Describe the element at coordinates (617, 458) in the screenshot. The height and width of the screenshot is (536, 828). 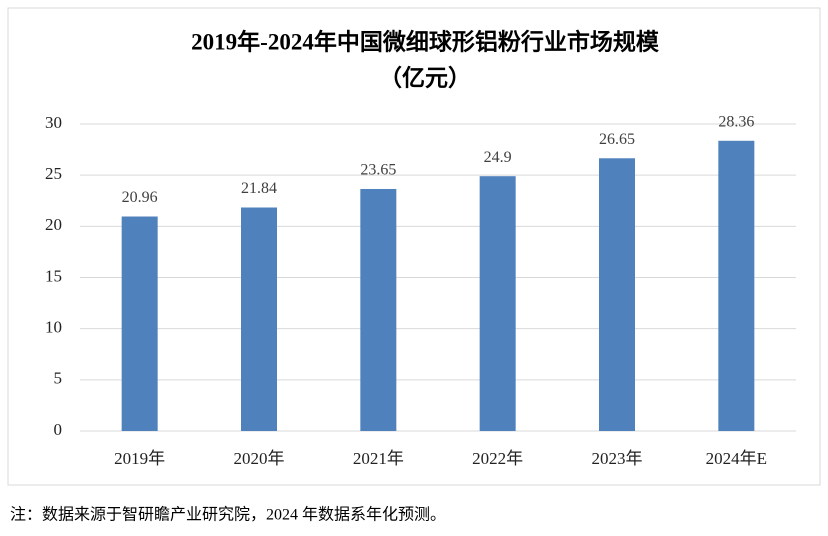
I see `x-tick-label: 2023年` at that location.